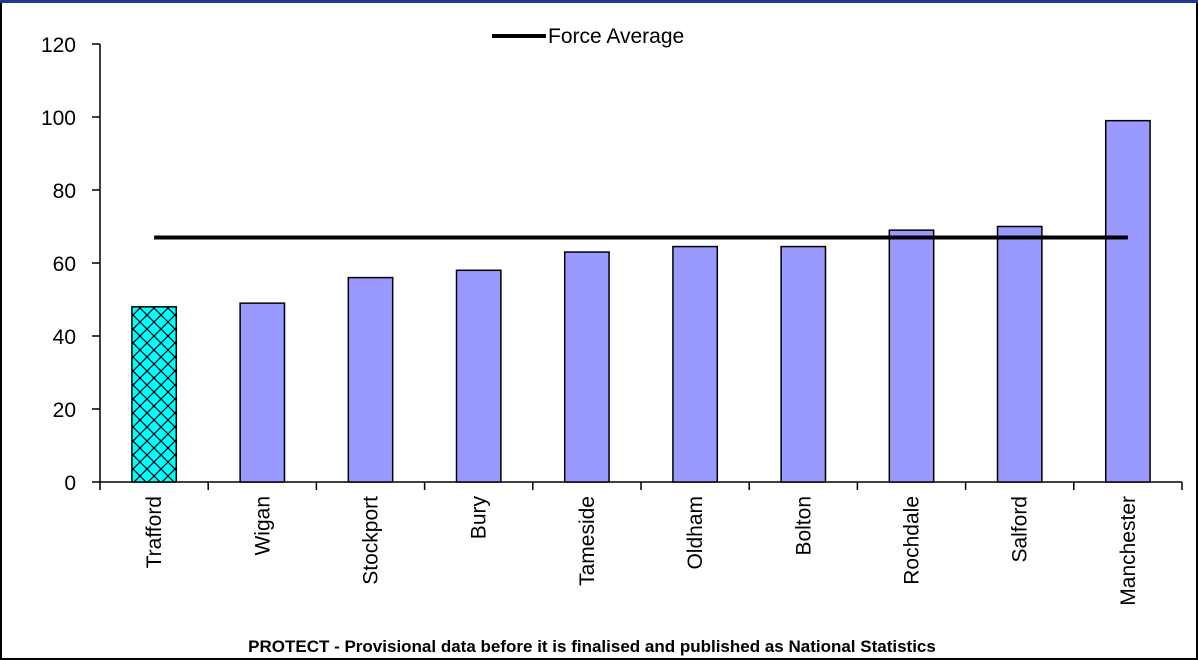  What do you see at coordinates (58, 45) in the screenshot?
I see `y-tick-label: 120` at bounding box center [58, 45].